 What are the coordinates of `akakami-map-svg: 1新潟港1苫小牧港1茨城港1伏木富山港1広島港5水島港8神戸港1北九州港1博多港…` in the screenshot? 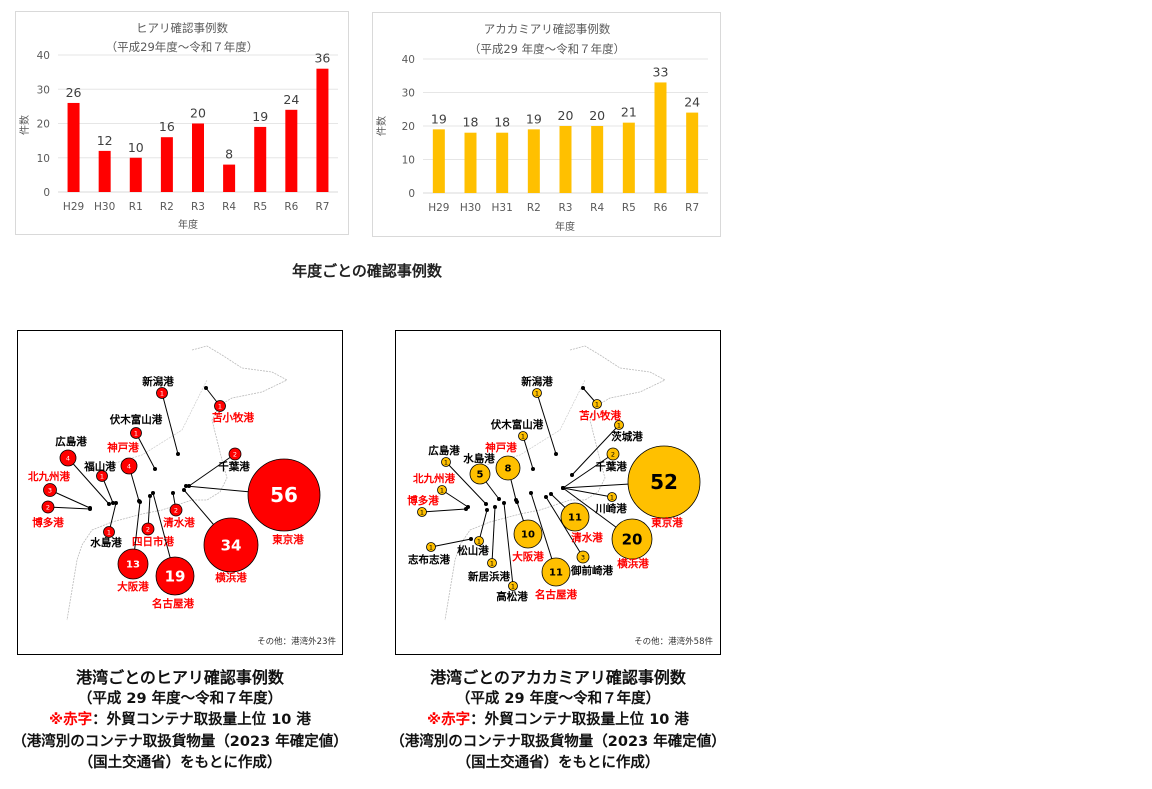 It's located at (560, 496).